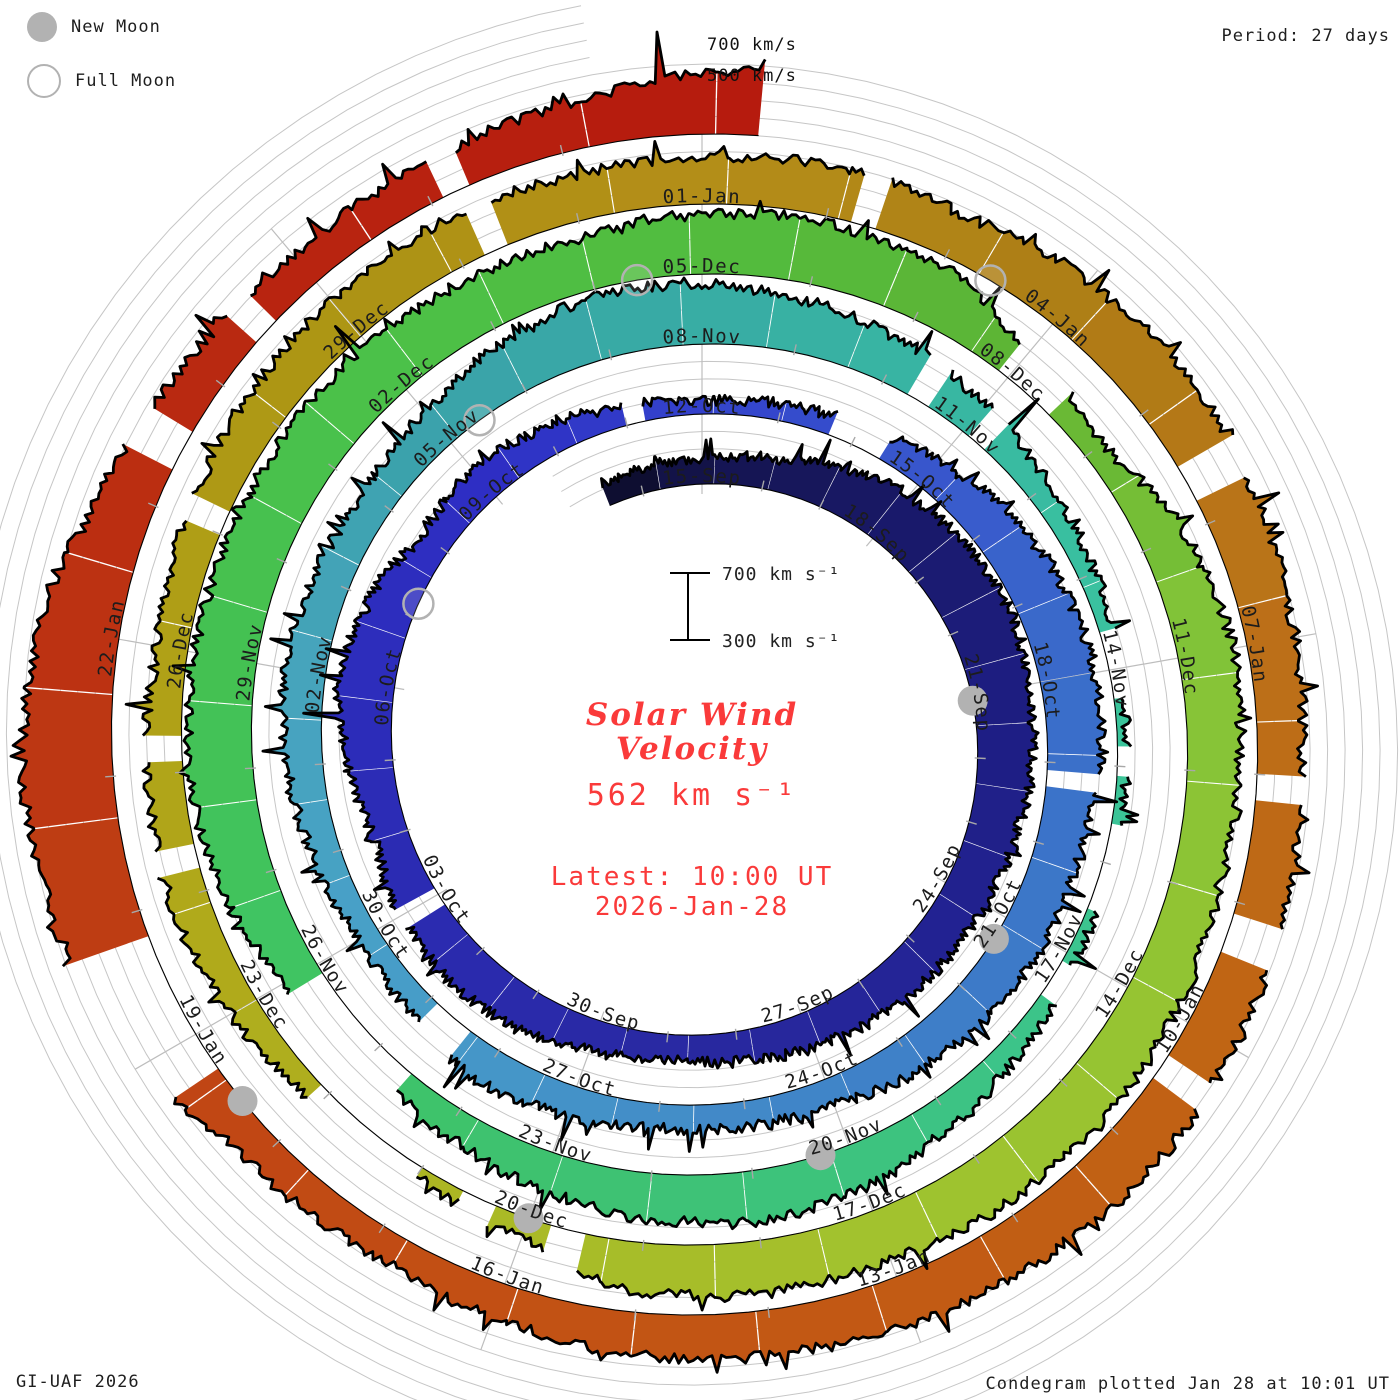  Describe the element at coordinates (1305, 36) in the screenshot. I see `period-label: Period: 27 days` at that location.